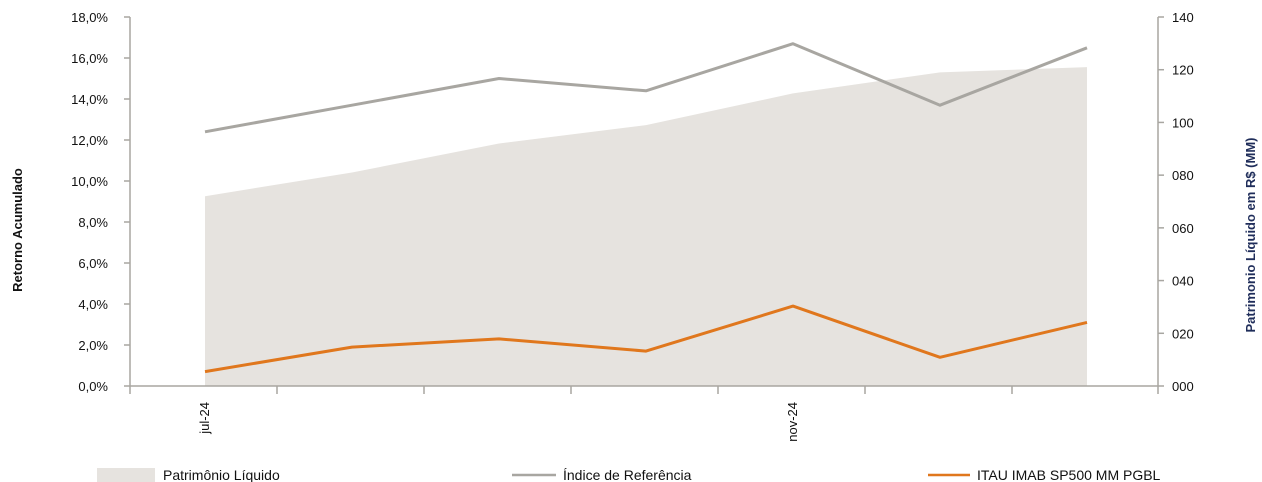 The height and width of the screenshot is (482, 1262). Describe the element at coordinates (1183, 228) in the screenshot. I see `y-right-tick-label: 060` at that location.